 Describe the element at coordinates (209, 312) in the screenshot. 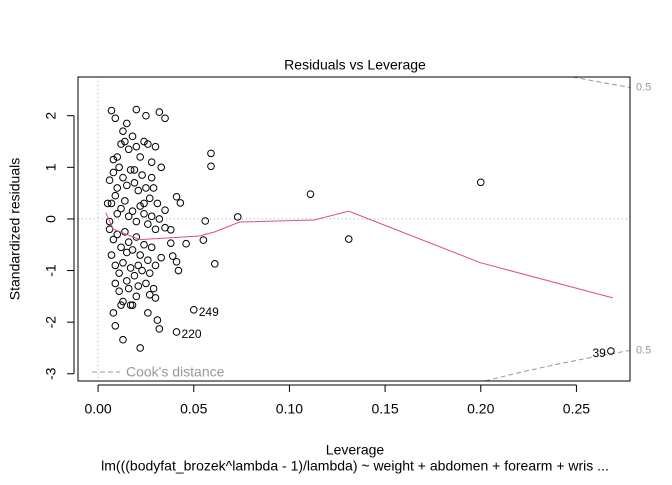

I see `point-label: 249` at that location.